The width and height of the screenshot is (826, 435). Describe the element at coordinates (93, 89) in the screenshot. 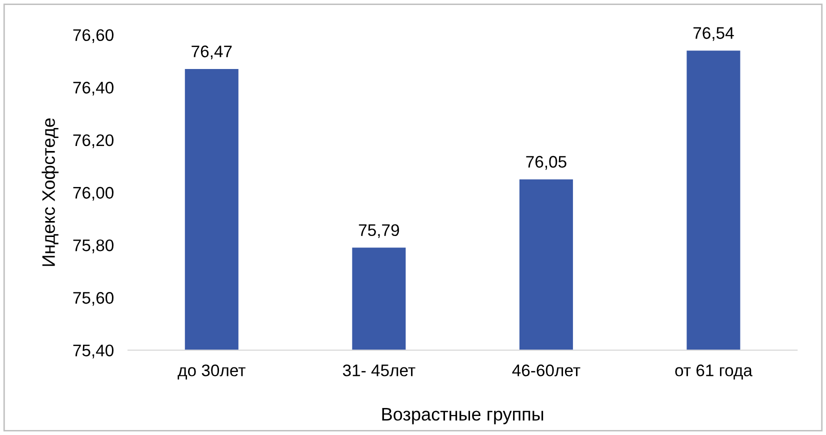

I see `y-tick-label: 76,40` at that location.